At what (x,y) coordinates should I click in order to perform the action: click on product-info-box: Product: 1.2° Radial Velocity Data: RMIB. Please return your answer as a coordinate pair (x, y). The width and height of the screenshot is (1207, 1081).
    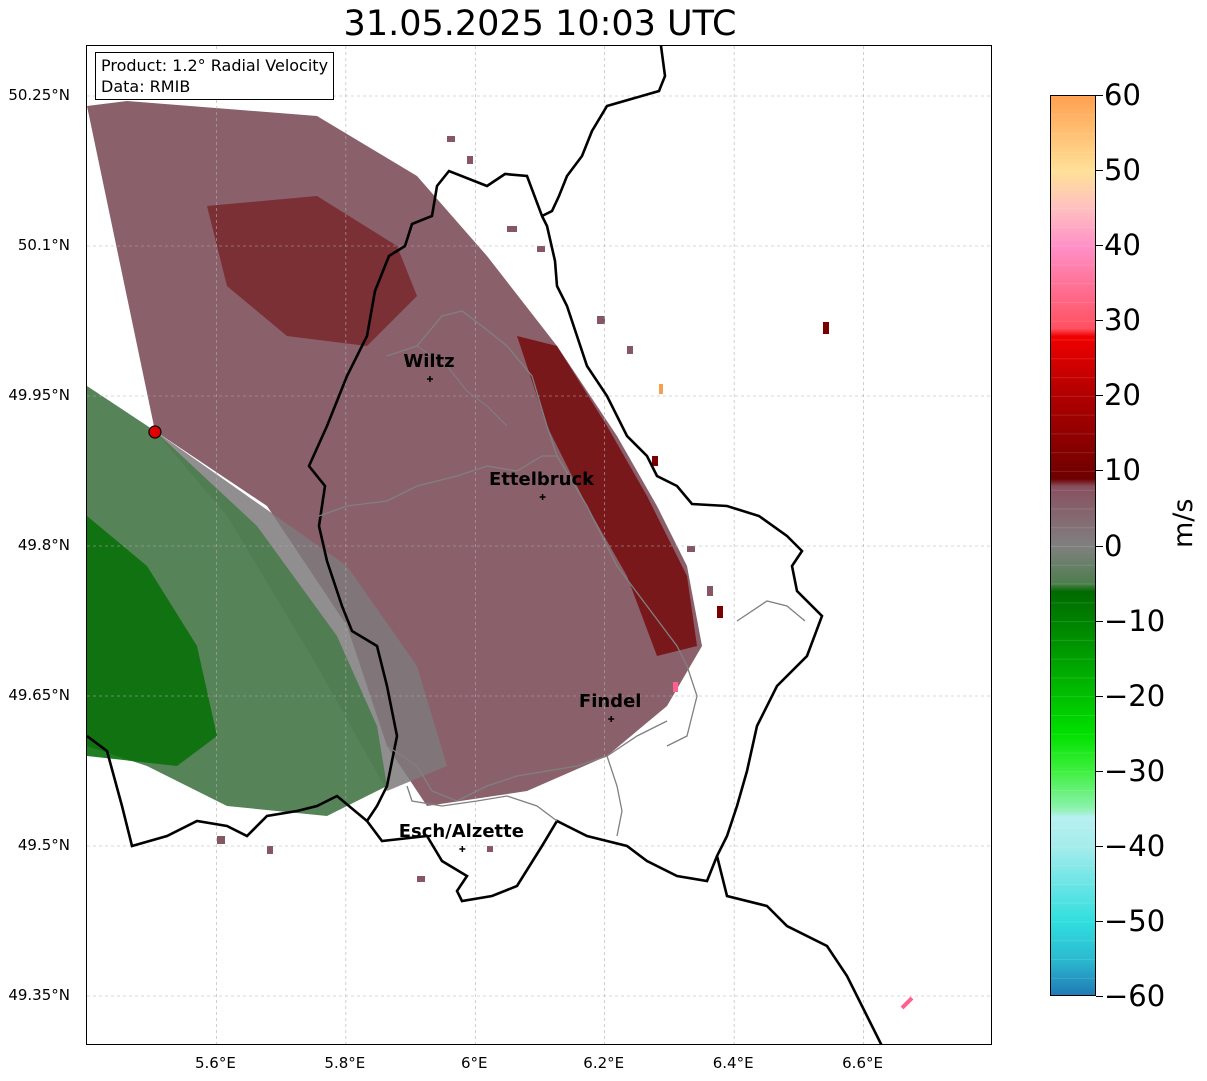
    Looking at the image, I should click on (215, 76).